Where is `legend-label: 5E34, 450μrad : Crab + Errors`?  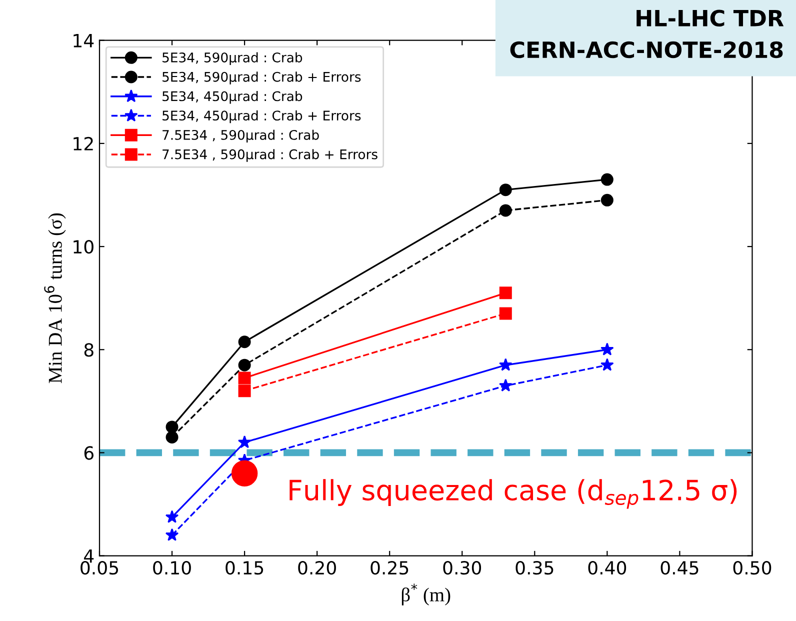 legend-label: 5E34, 450μrad : Crab + Errors is located at coordinates (261, 117).